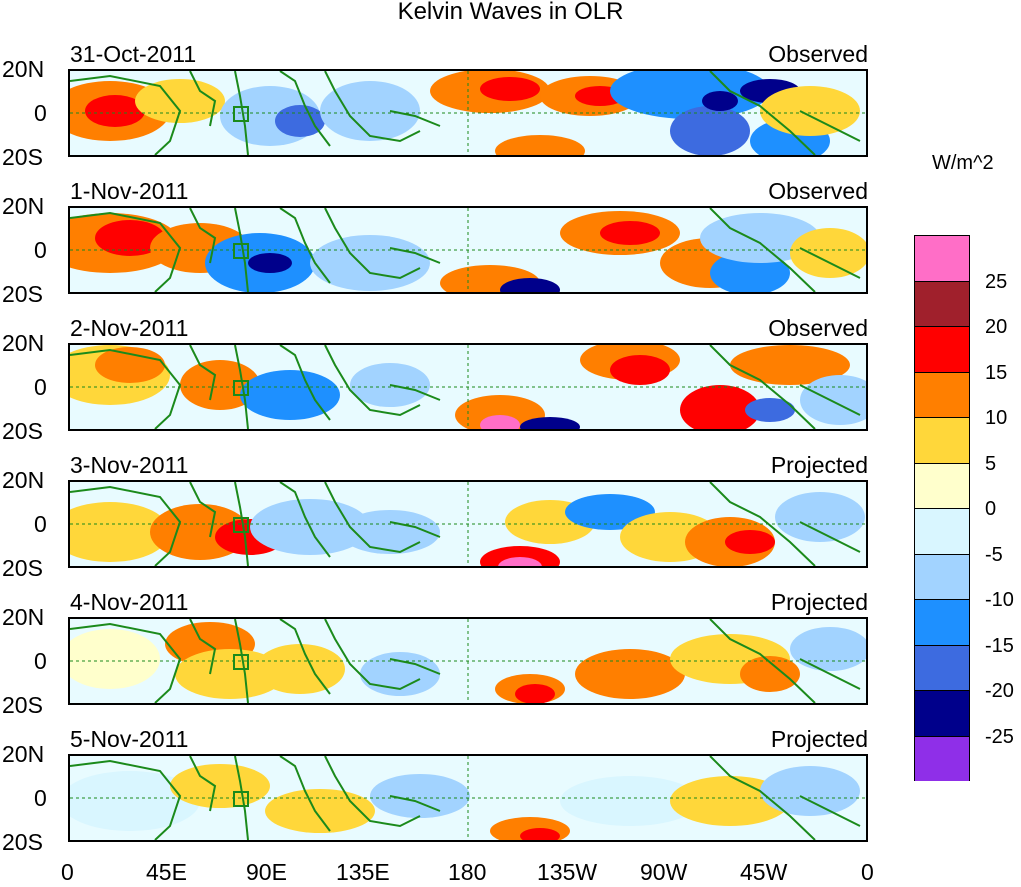 This screenshot has width=1021, height=887. I want to click on panel-date: 3-Nov-2011, so click(129, 465).